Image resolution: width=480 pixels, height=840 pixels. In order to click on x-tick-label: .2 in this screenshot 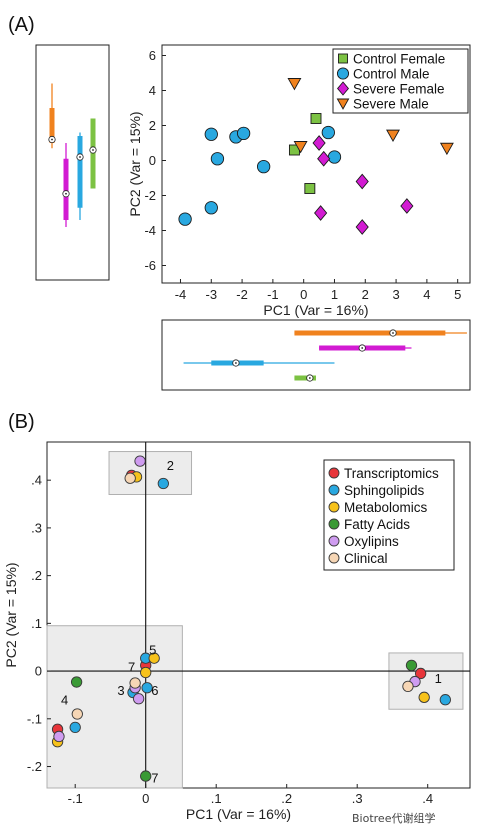, I will do `click(286, 798)`.